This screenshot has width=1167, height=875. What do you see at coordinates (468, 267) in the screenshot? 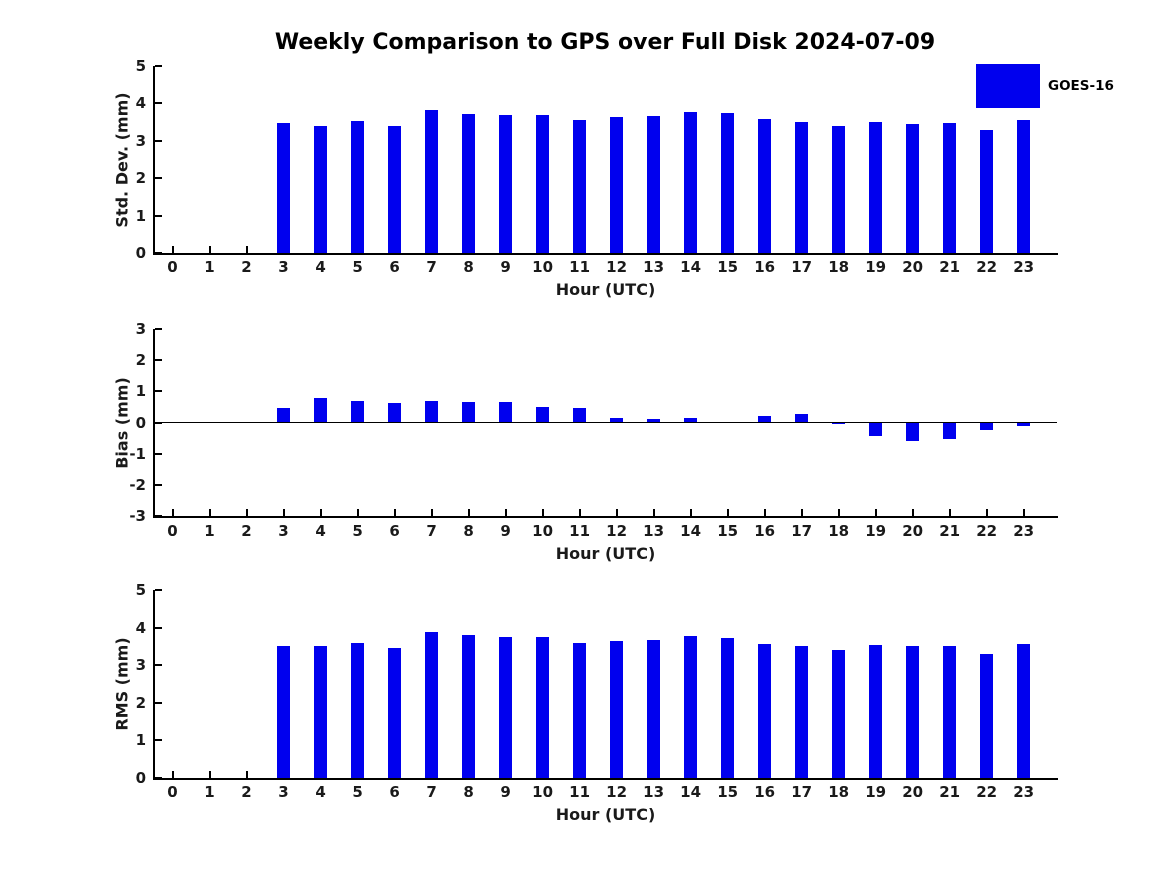
I see `x-tick-label: 8` at bounding box center [468, 267].